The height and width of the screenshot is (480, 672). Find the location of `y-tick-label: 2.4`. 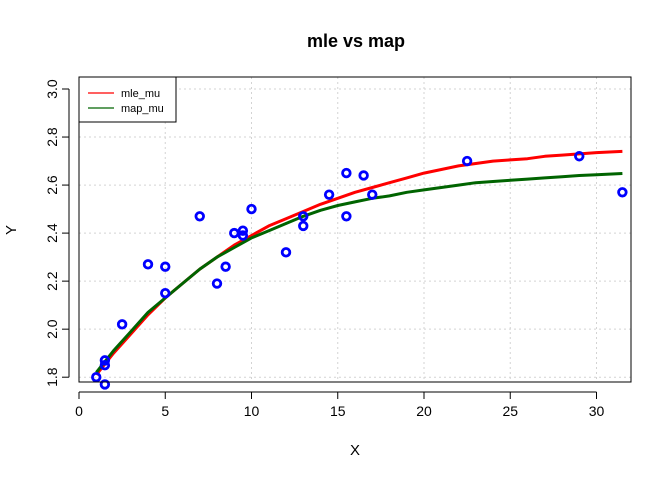

y-tick-label: 2.4 is located at coordinates (52, 233).